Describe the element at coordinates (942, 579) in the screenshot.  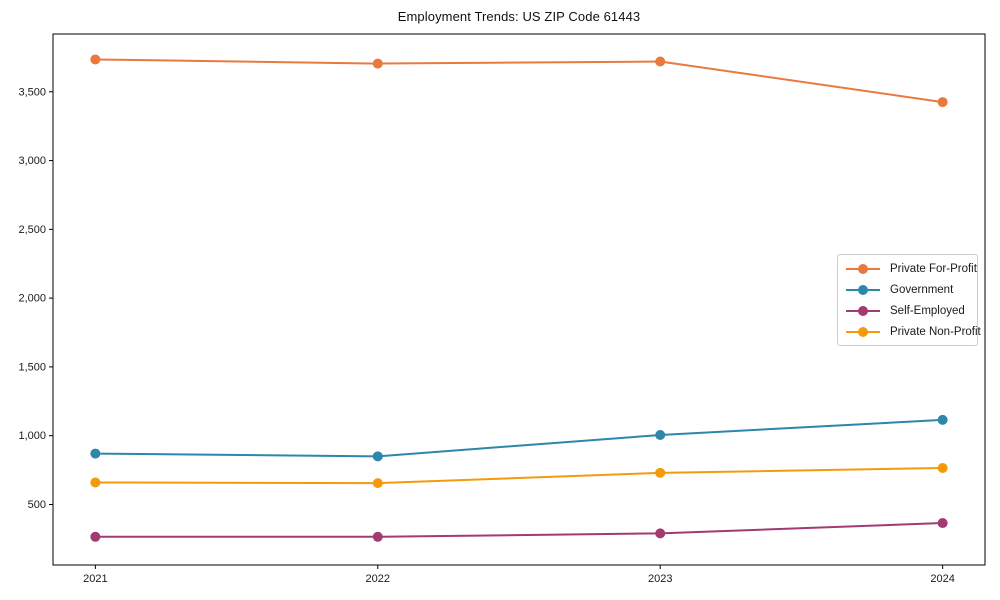
I see `x-tick-label: 2024` at that location.